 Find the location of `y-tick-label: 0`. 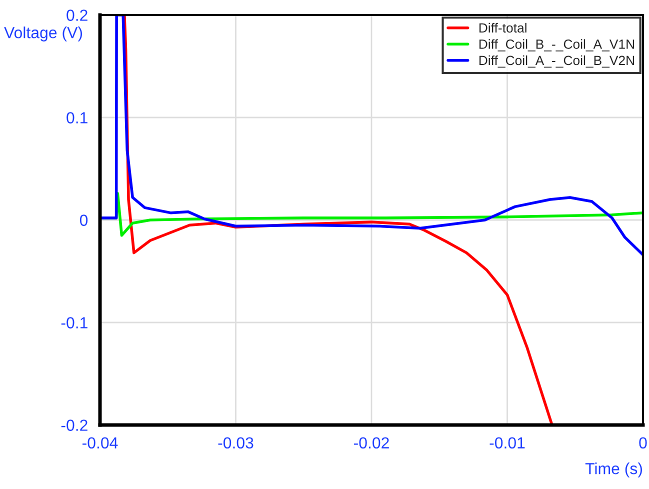

y-tick-label: 0 is located at coordinates (84, 220).